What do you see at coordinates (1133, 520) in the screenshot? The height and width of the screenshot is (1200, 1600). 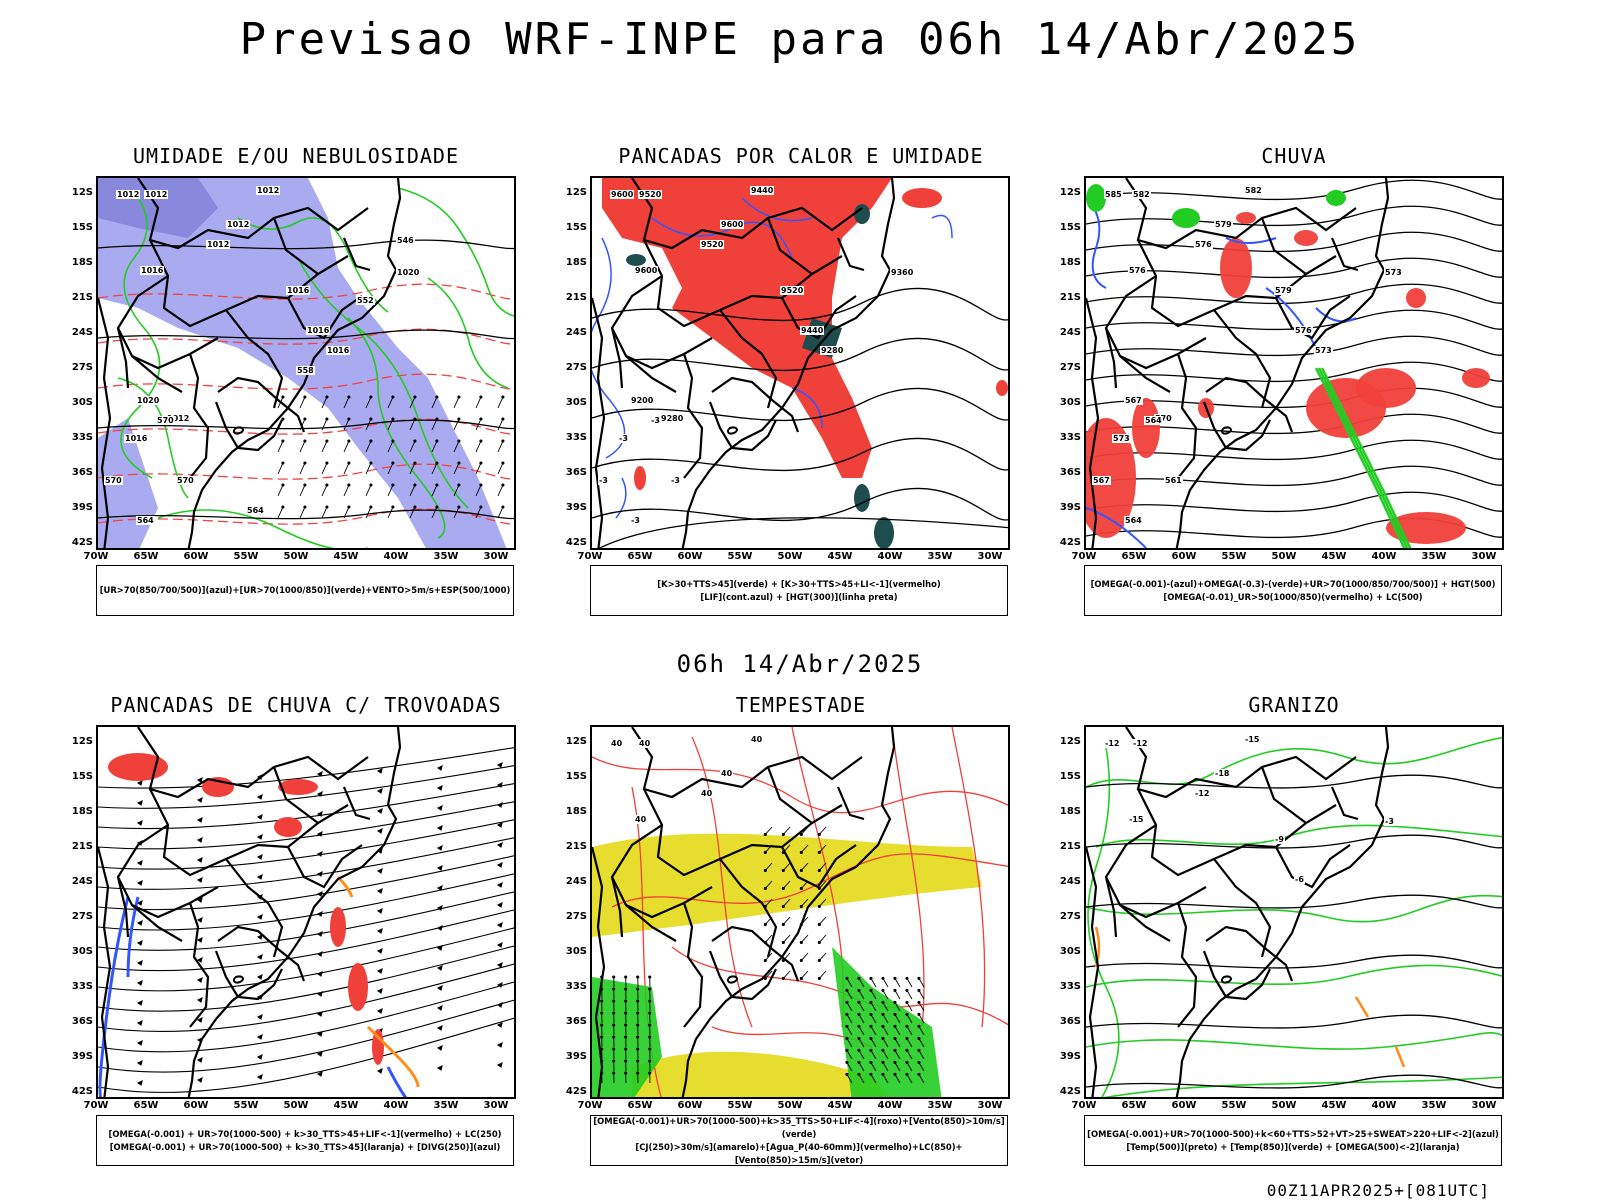 I see `contour-label: 564` at bounding box center [1133, 520].